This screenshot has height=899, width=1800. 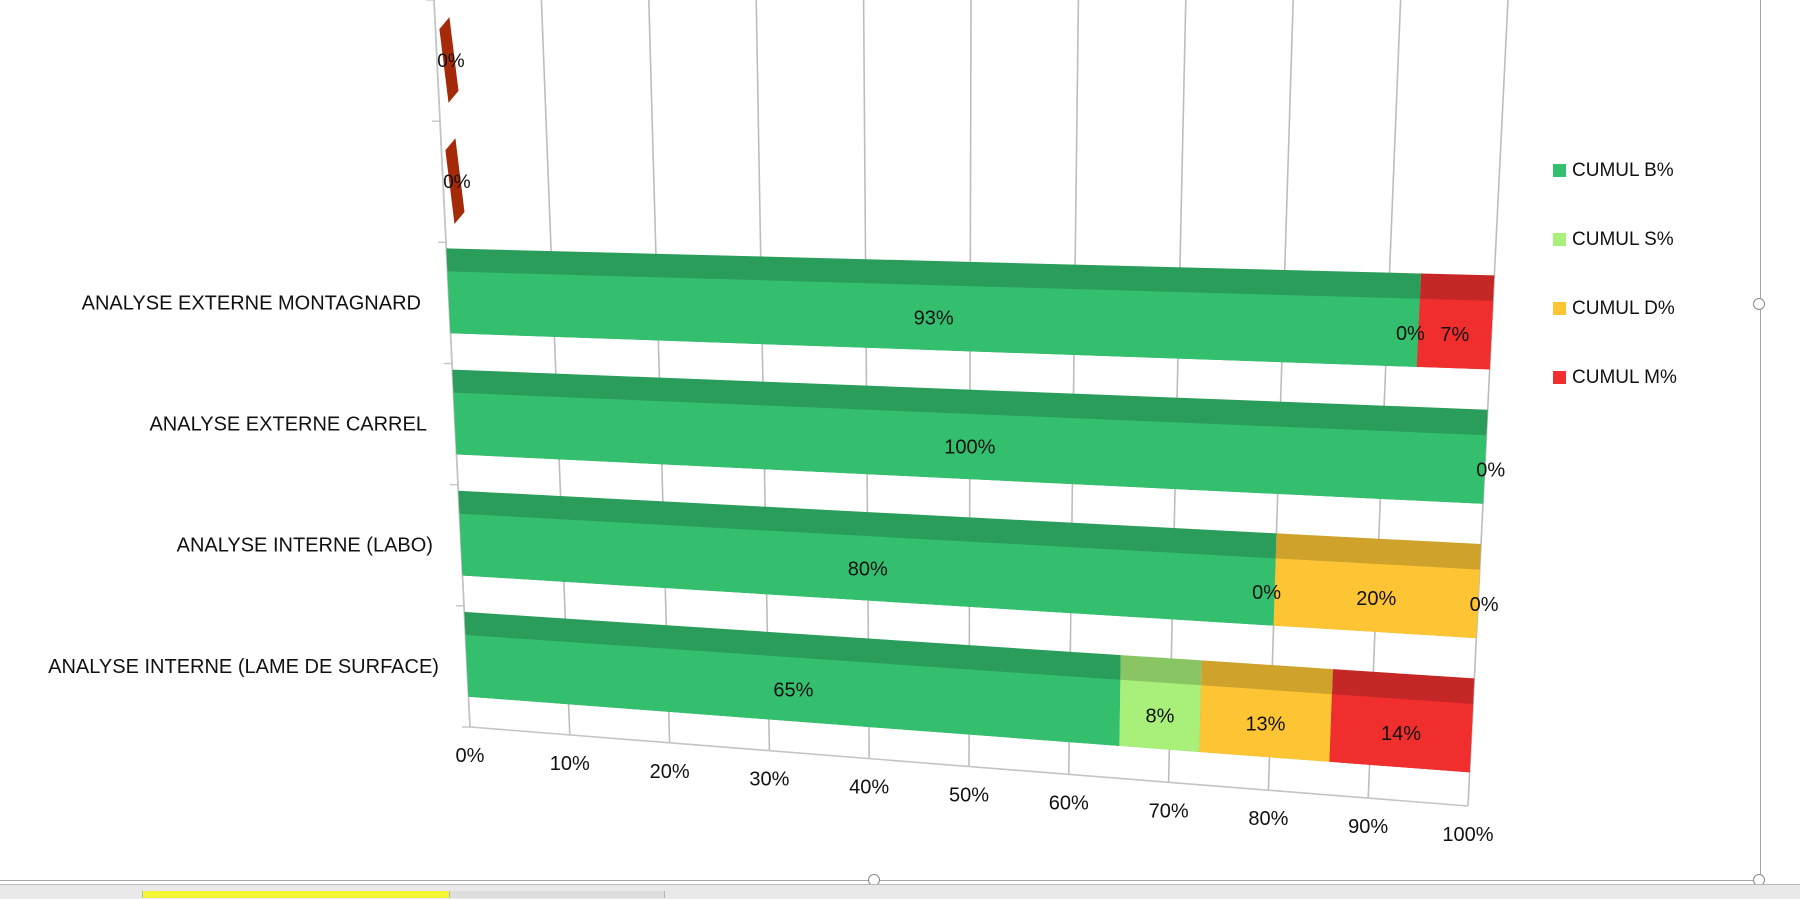 What do you see at coordinates (1268, 819) in the screenshot?
I see `x-tick-label: 80%` at bounding box center [1268, 819].